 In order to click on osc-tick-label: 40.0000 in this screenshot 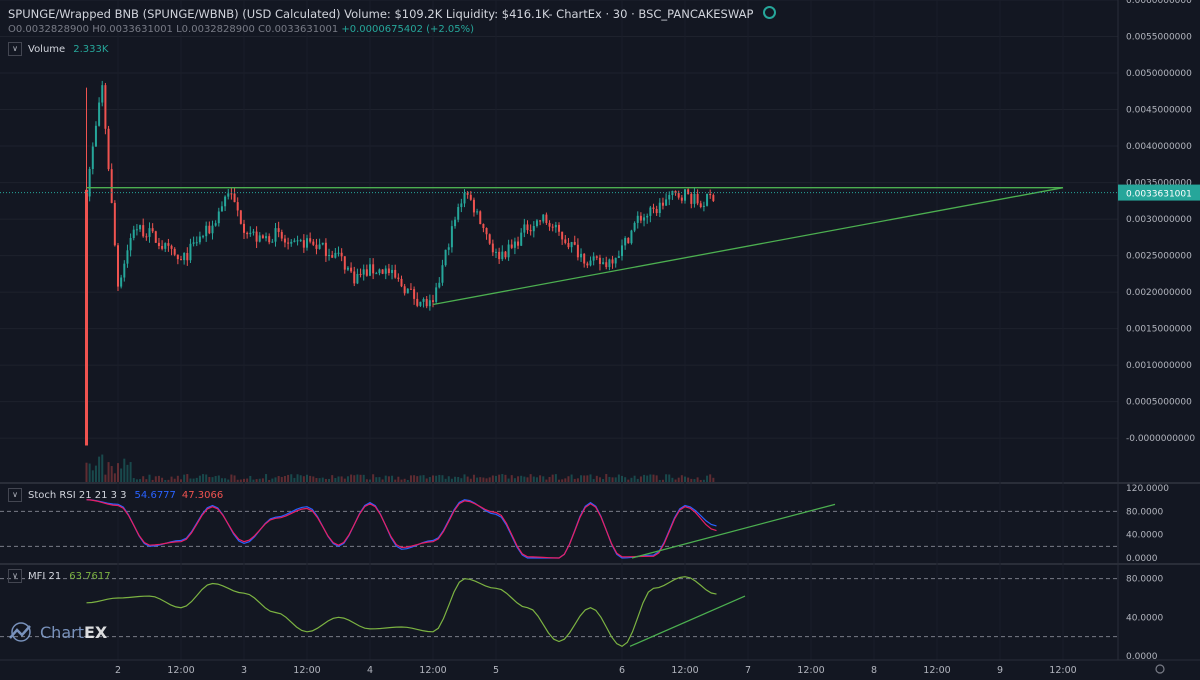, I will do `click(1144, 618)`.